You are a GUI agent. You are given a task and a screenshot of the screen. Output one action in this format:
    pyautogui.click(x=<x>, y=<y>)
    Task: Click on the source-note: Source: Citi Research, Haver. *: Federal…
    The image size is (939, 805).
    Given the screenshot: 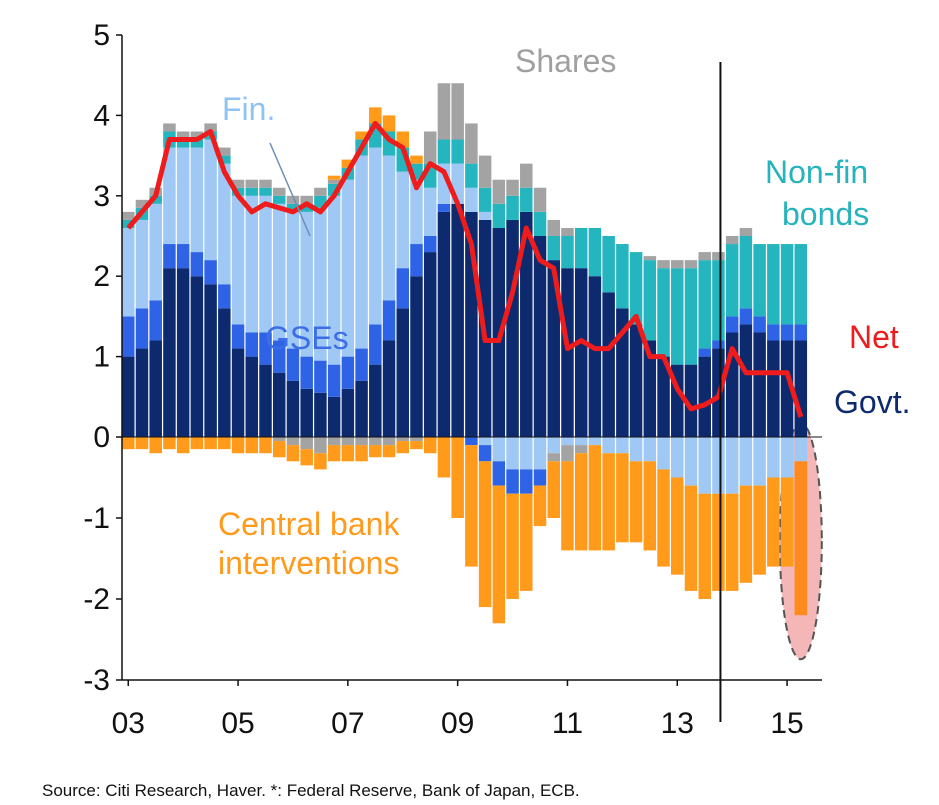 What is the action you would take?
    pyautogui.click(x=311, y=790)
    